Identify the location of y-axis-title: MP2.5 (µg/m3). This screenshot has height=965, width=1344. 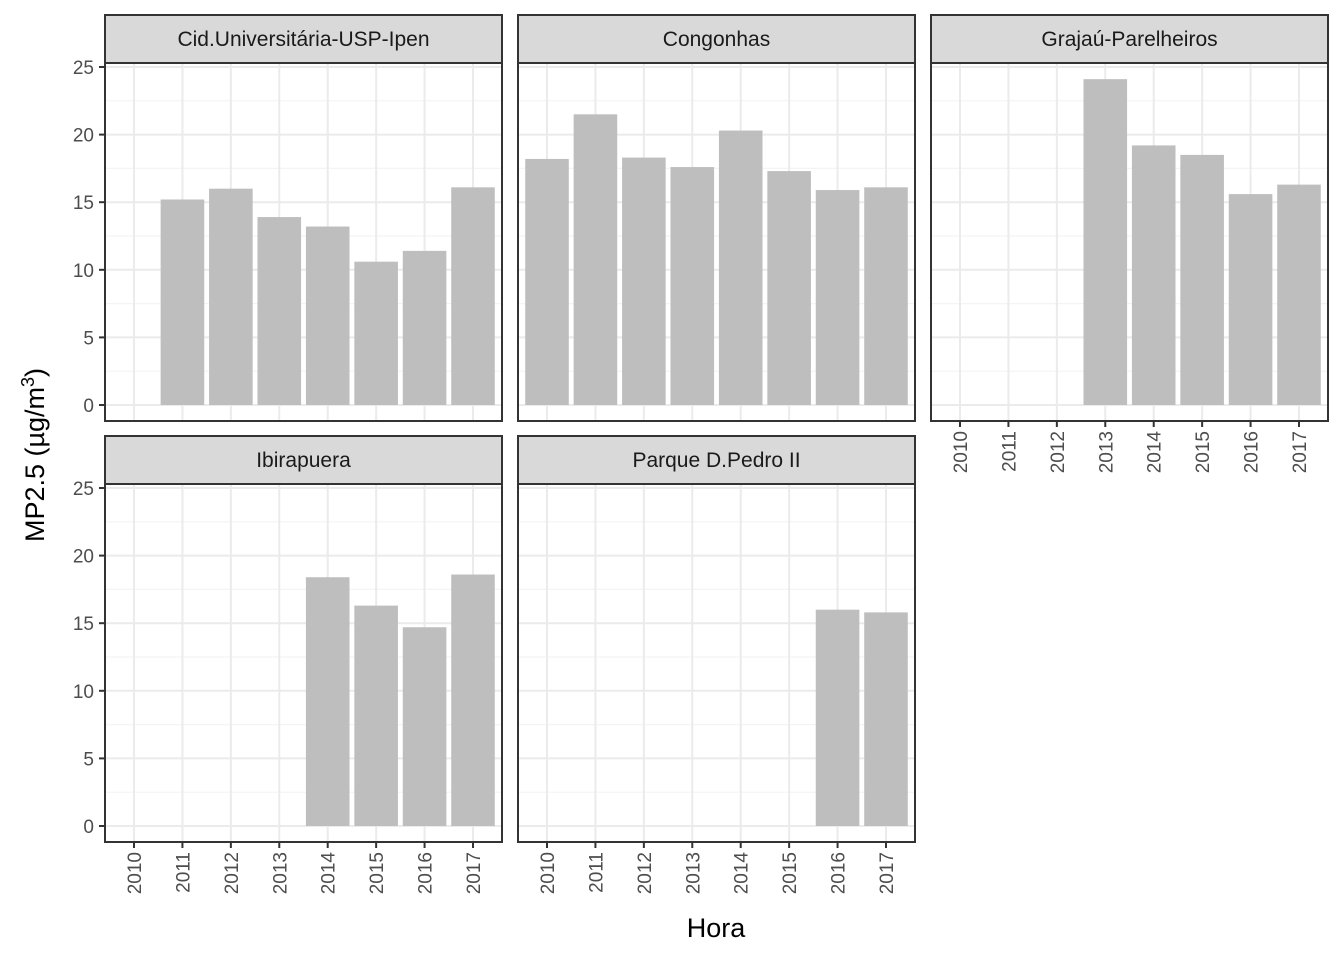
(34, 455).